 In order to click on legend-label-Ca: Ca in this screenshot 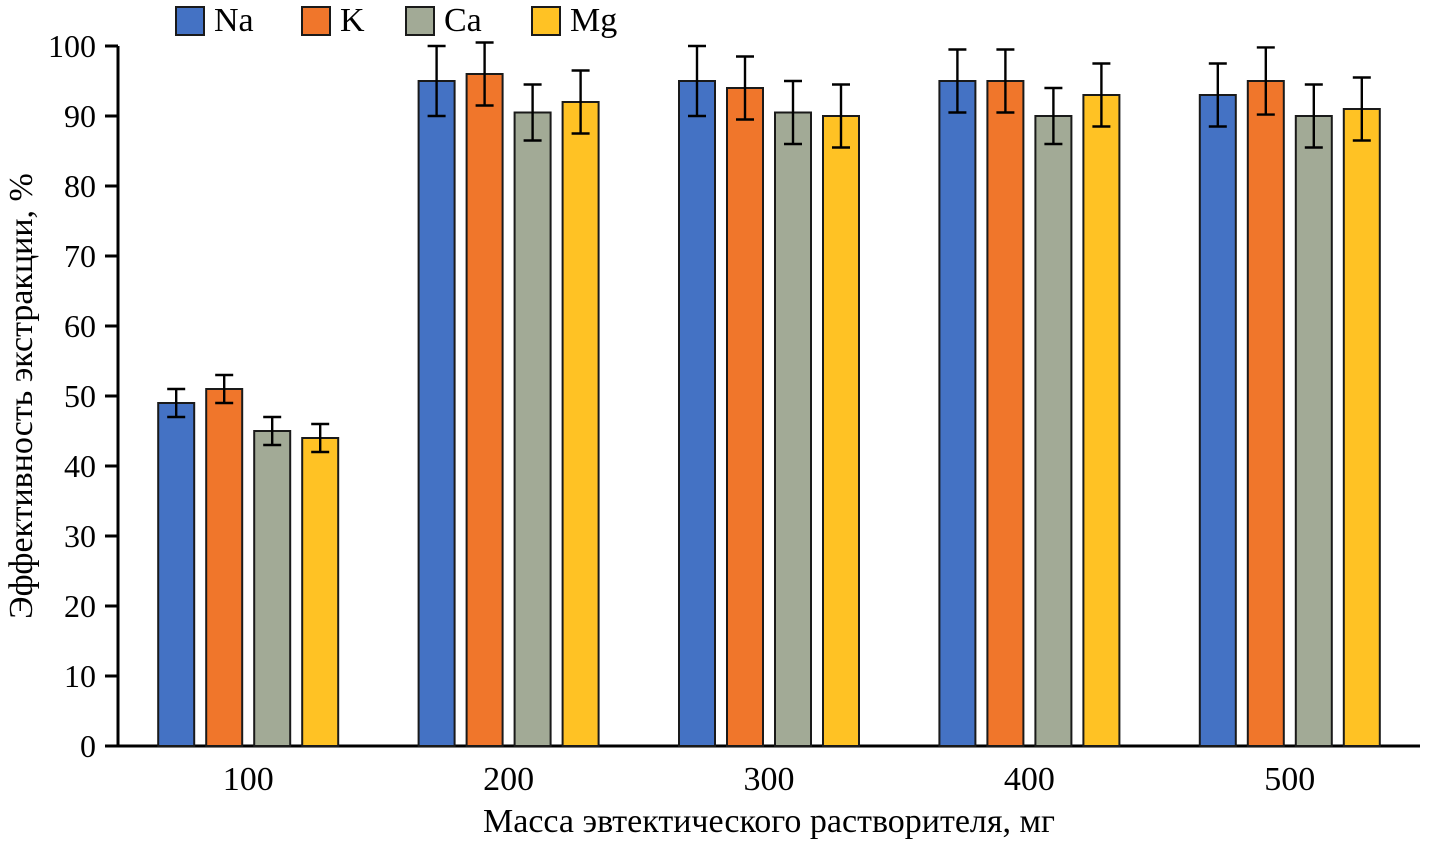, I will do `click(463, 20)`.